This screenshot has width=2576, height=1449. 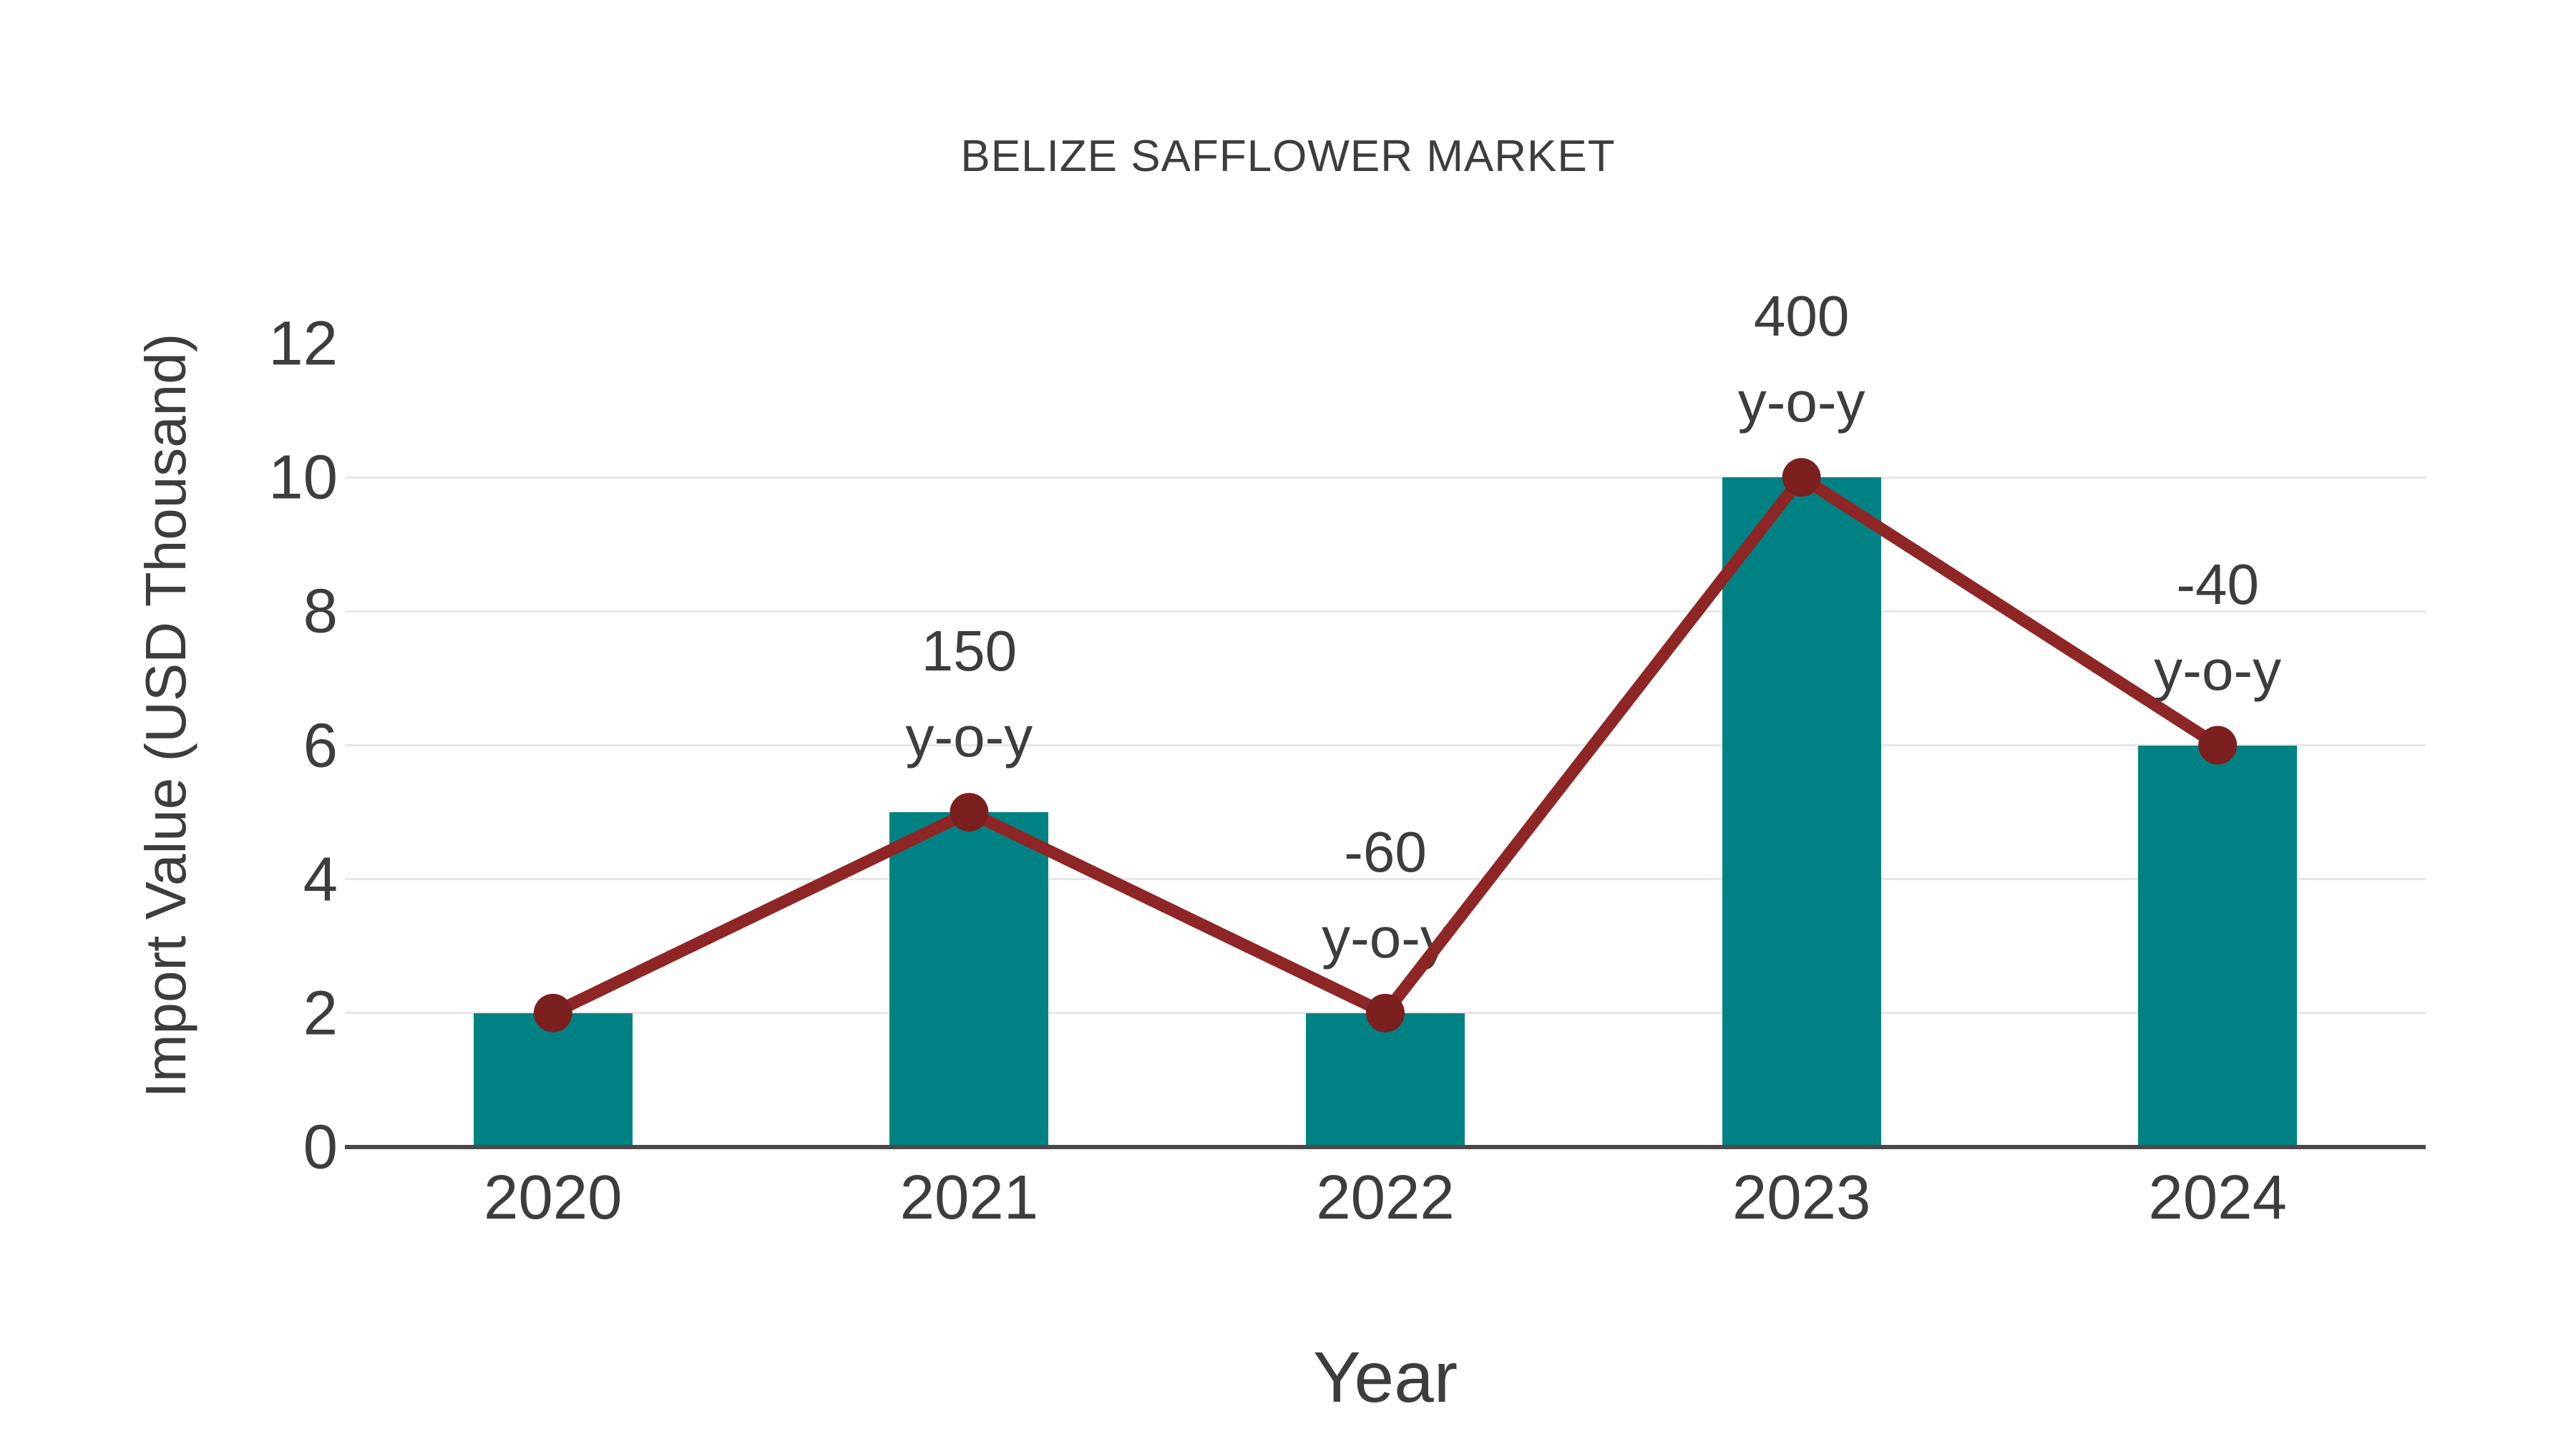 What do you see at coordinates (1801, 359) in the screenshot?
I see `annotation-2023: 400 y-o-y` at bounding box center [1801, 359].